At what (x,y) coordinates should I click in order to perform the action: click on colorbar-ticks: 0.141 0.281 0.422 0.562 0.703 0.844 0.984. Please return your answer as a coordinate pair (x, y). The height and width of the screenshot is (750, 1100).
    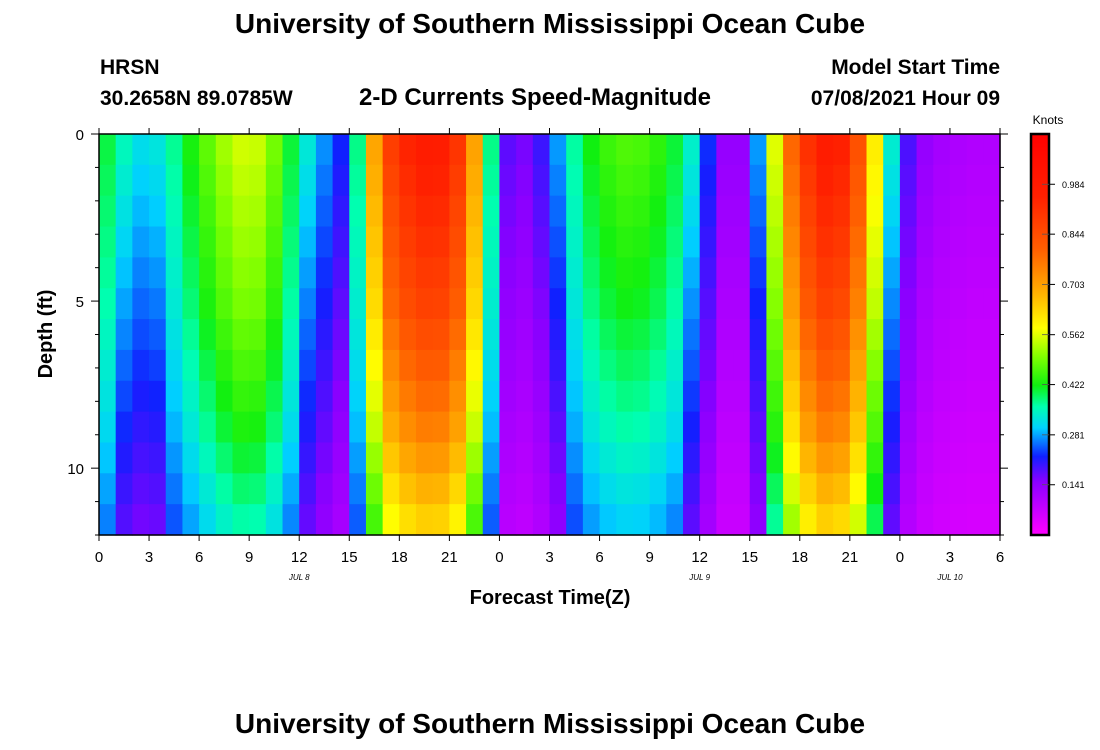
    Looking at the image, I should click on (1063, 335).